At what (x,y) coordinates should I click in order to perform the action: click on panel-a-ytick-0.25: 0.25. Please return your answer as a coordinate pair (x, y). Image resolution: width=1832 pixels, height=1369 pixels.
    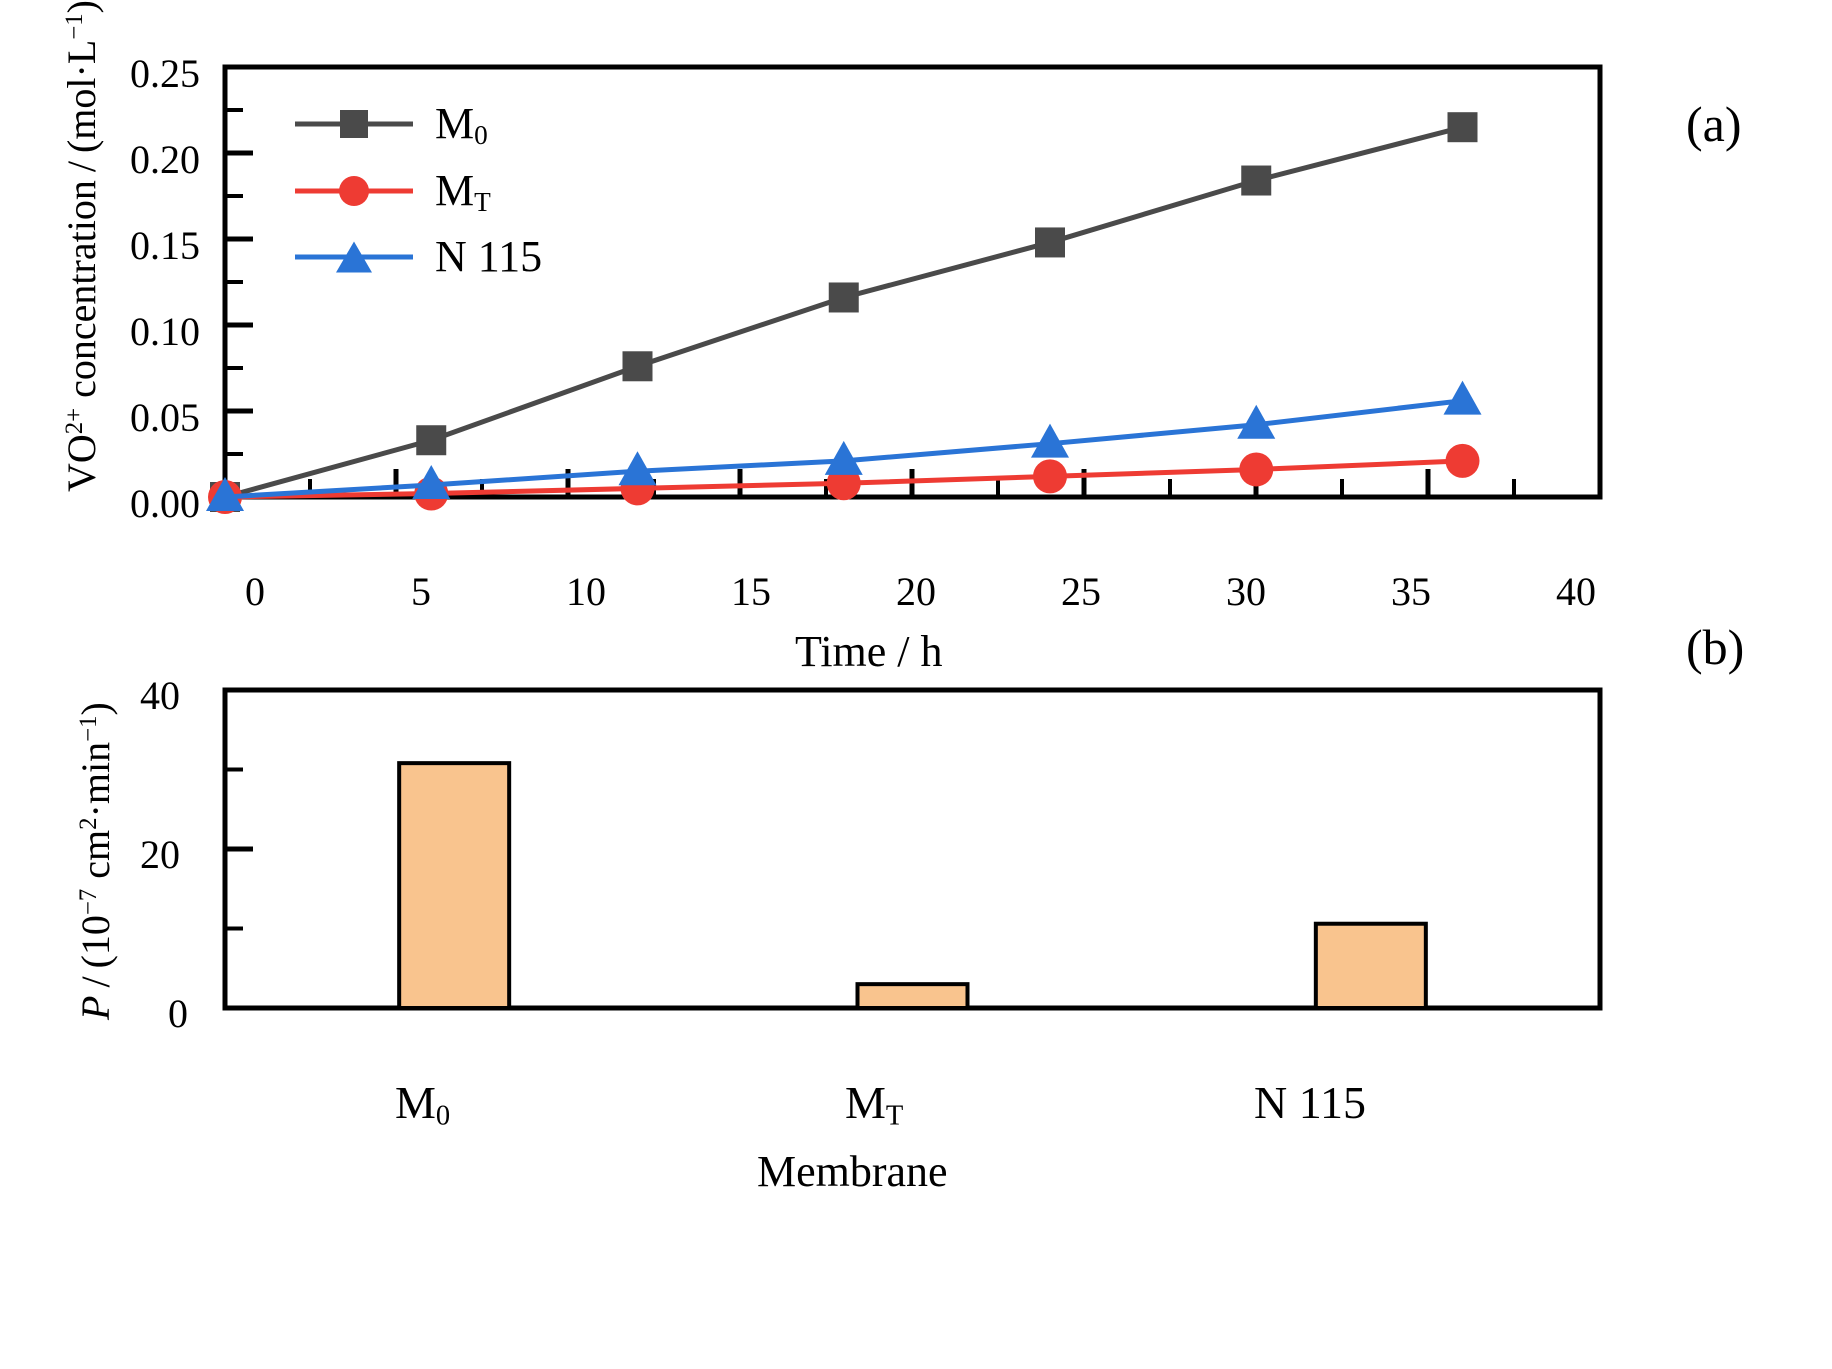
    Looking at the image, I should click on (165, 73).